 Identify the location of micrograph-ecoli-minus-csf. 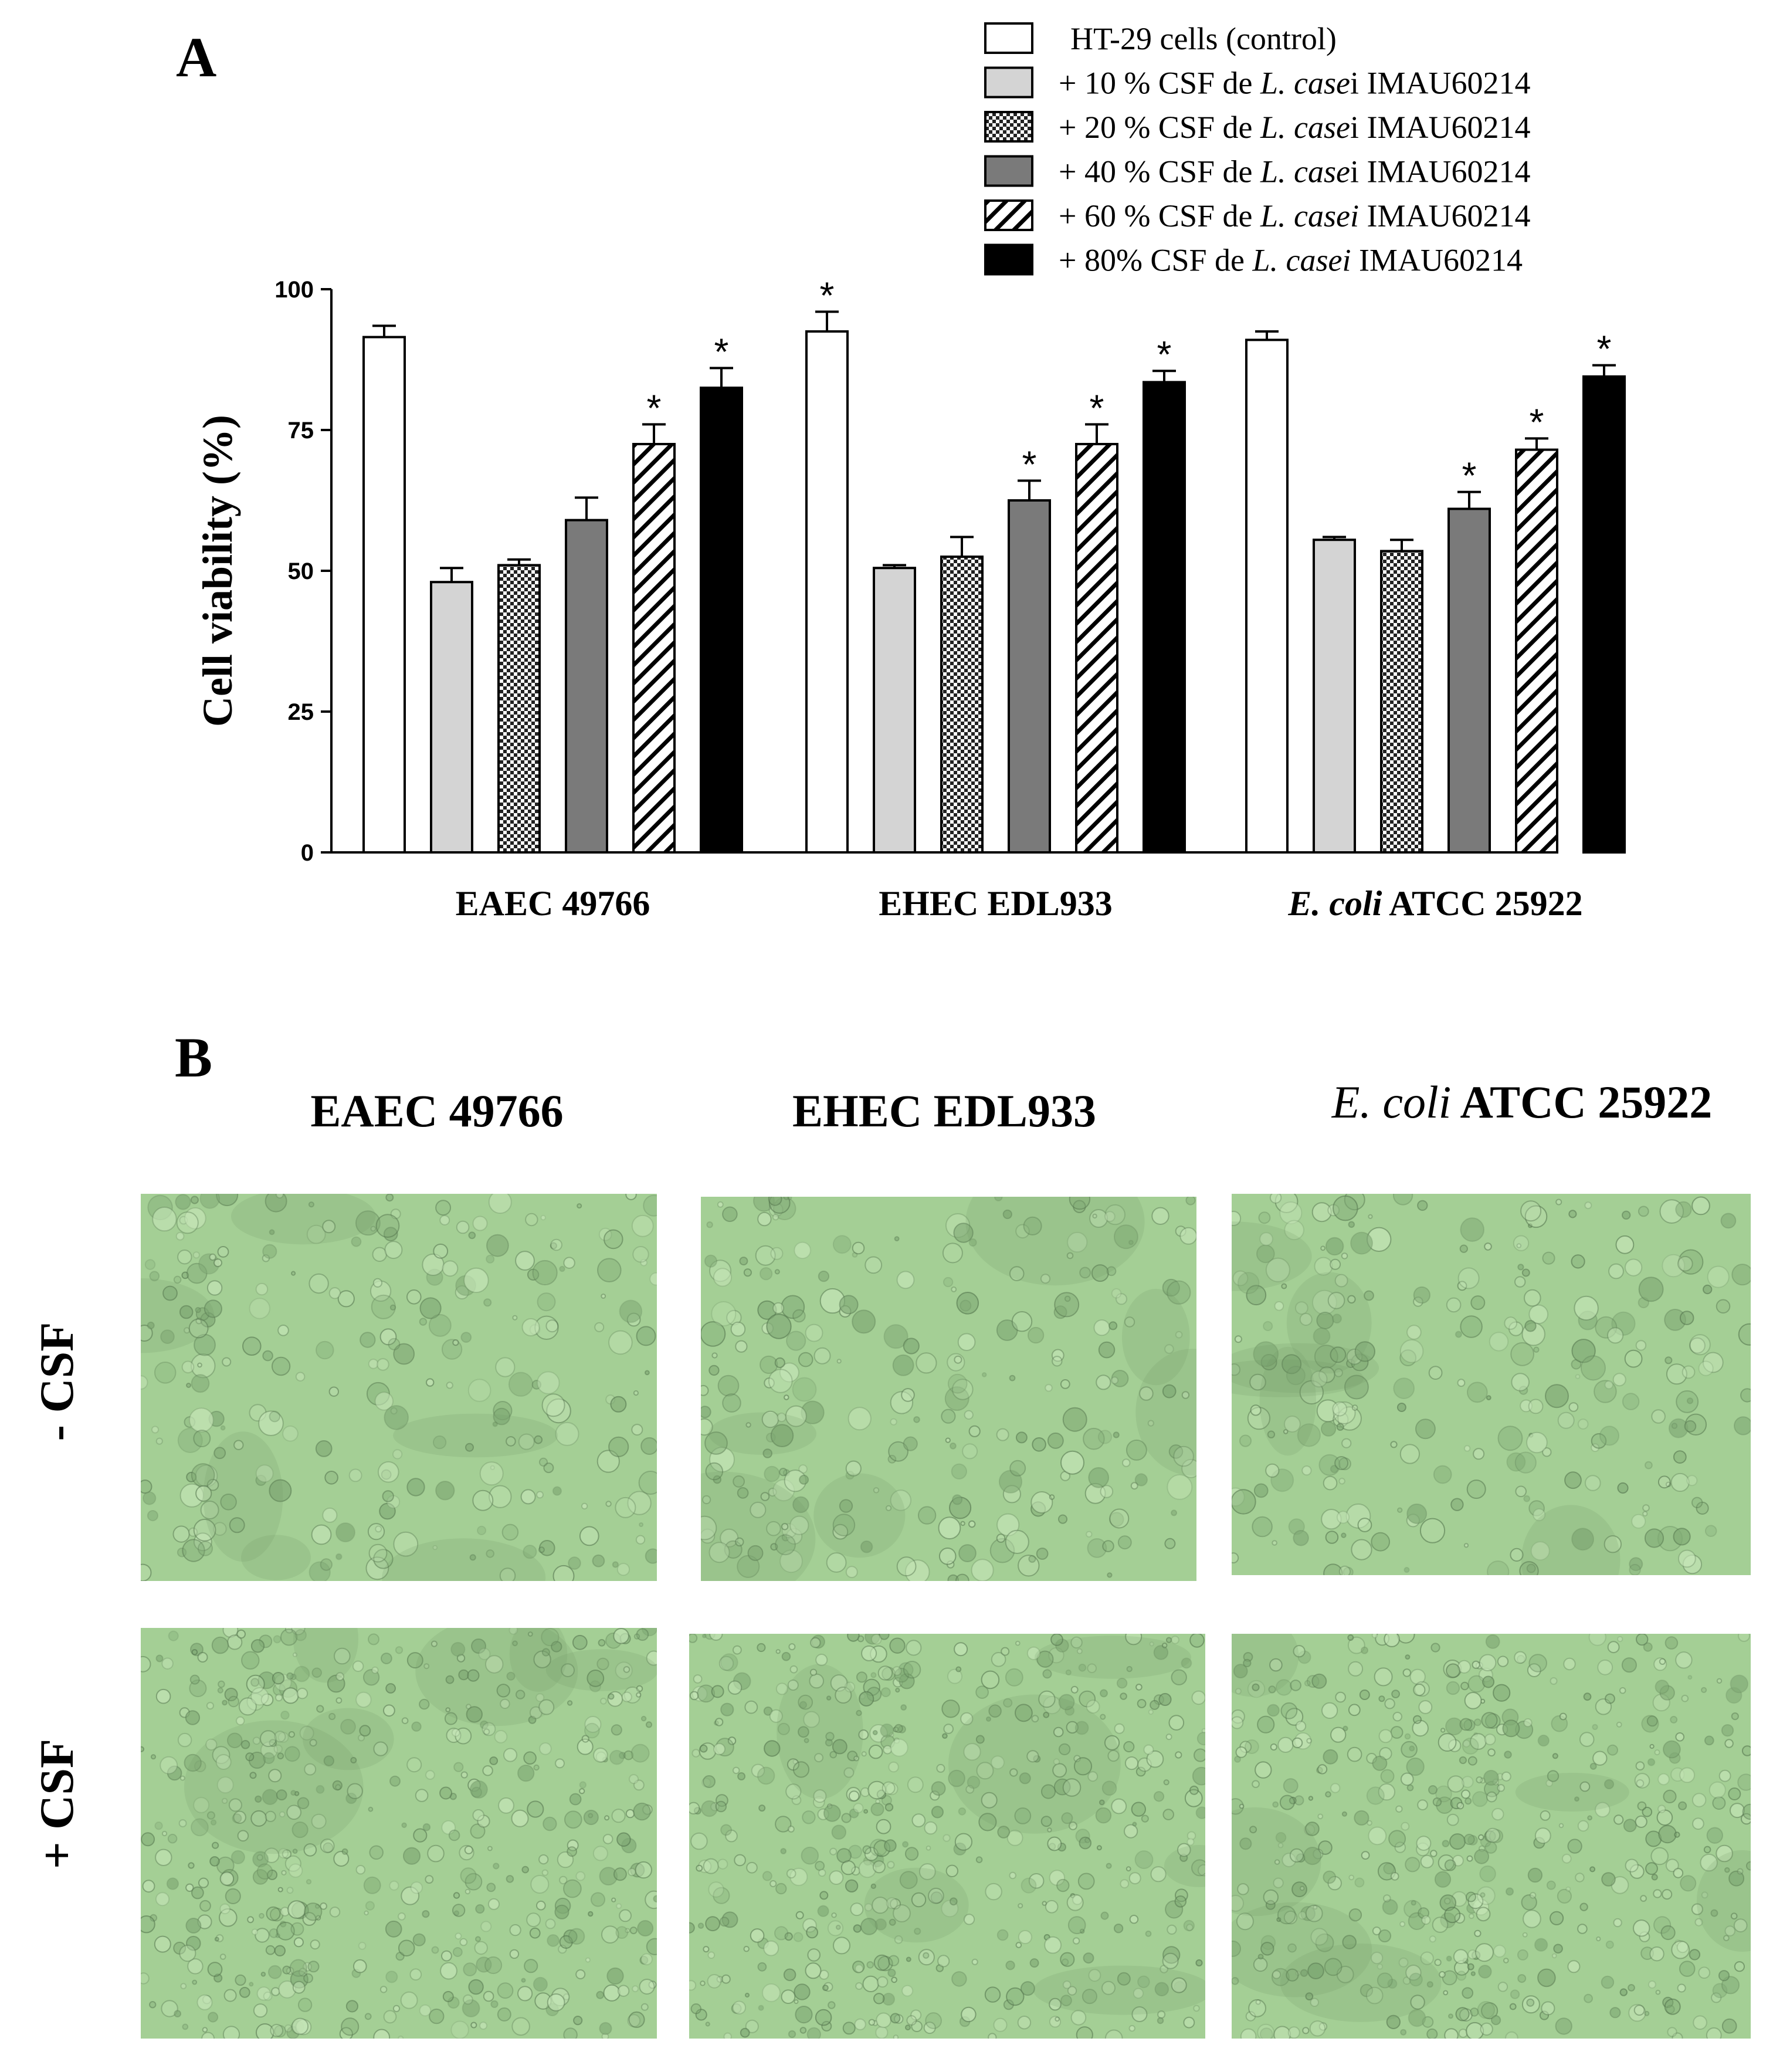
(1491, 1384).